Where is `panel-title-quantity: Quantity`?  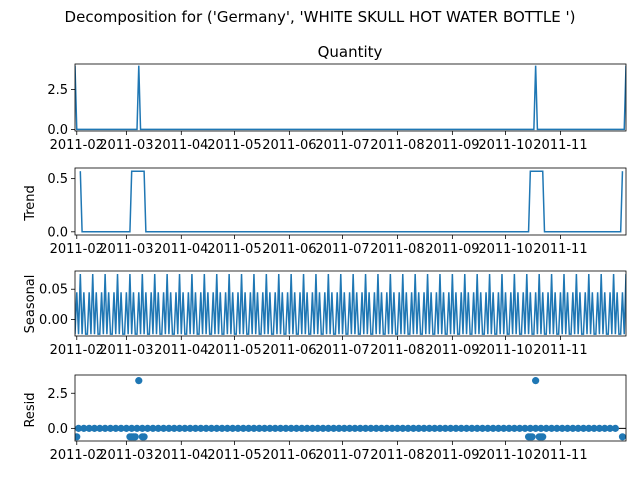
panel-title-quantity: Quantity is located at coordinates (350, 52).